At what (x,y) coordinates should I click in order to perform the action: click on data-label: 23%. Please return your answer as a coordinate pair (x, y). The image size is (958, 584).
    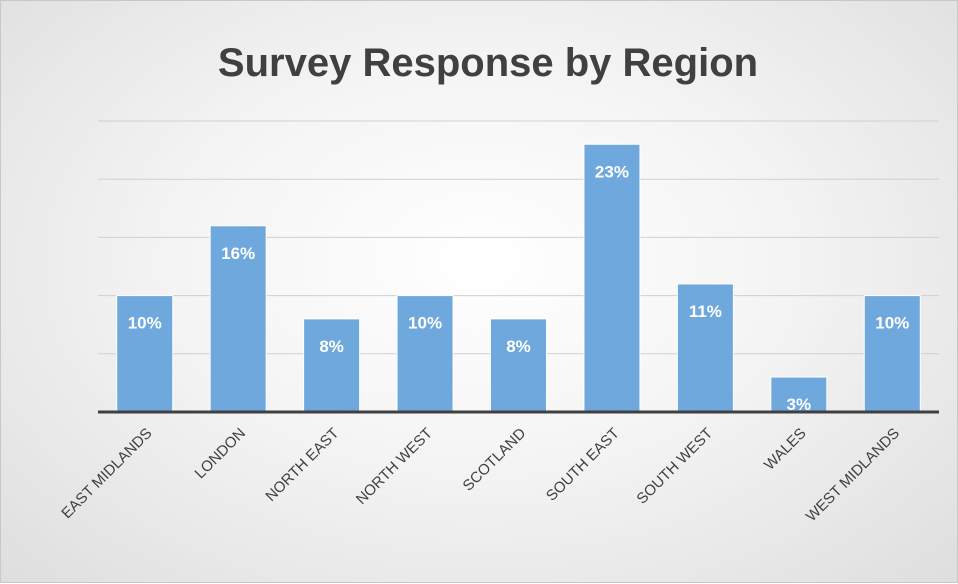
    Looking at the image, I should click on (612, 171).